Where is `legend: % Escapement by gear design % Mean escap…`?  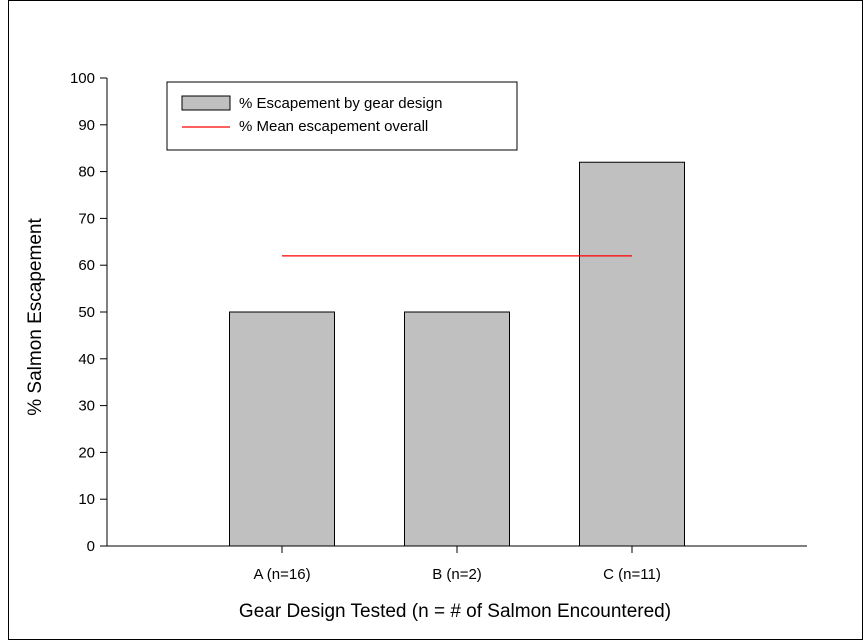 legend: % Escapement by gear design % Mean escap… is located at coordinates (342, 116).